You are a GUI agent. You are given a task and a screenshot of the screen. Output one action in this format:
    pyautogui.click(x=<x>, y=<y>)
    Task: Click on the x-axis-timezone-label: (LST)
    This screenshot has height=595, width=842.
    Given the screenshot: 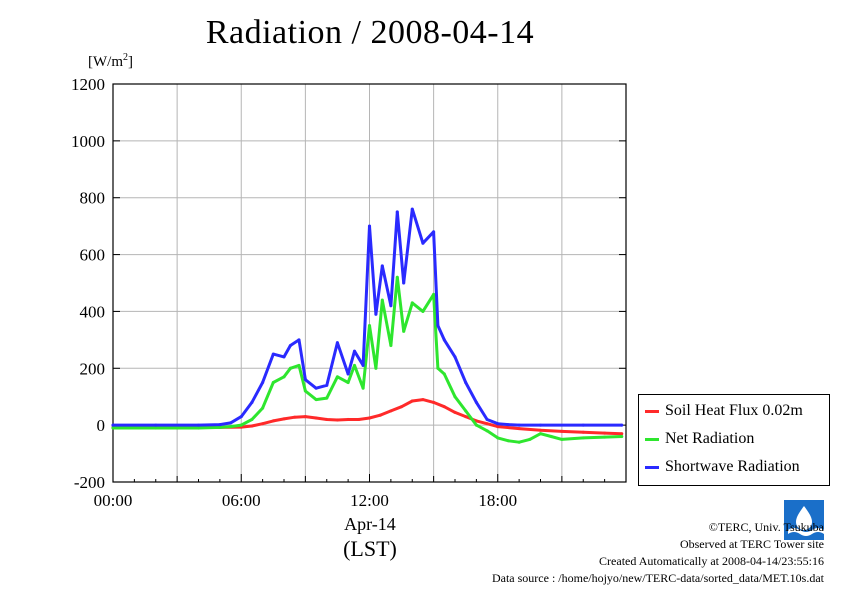 What is the action you would take?
    pyautogui.click(x=370, y=548)
    